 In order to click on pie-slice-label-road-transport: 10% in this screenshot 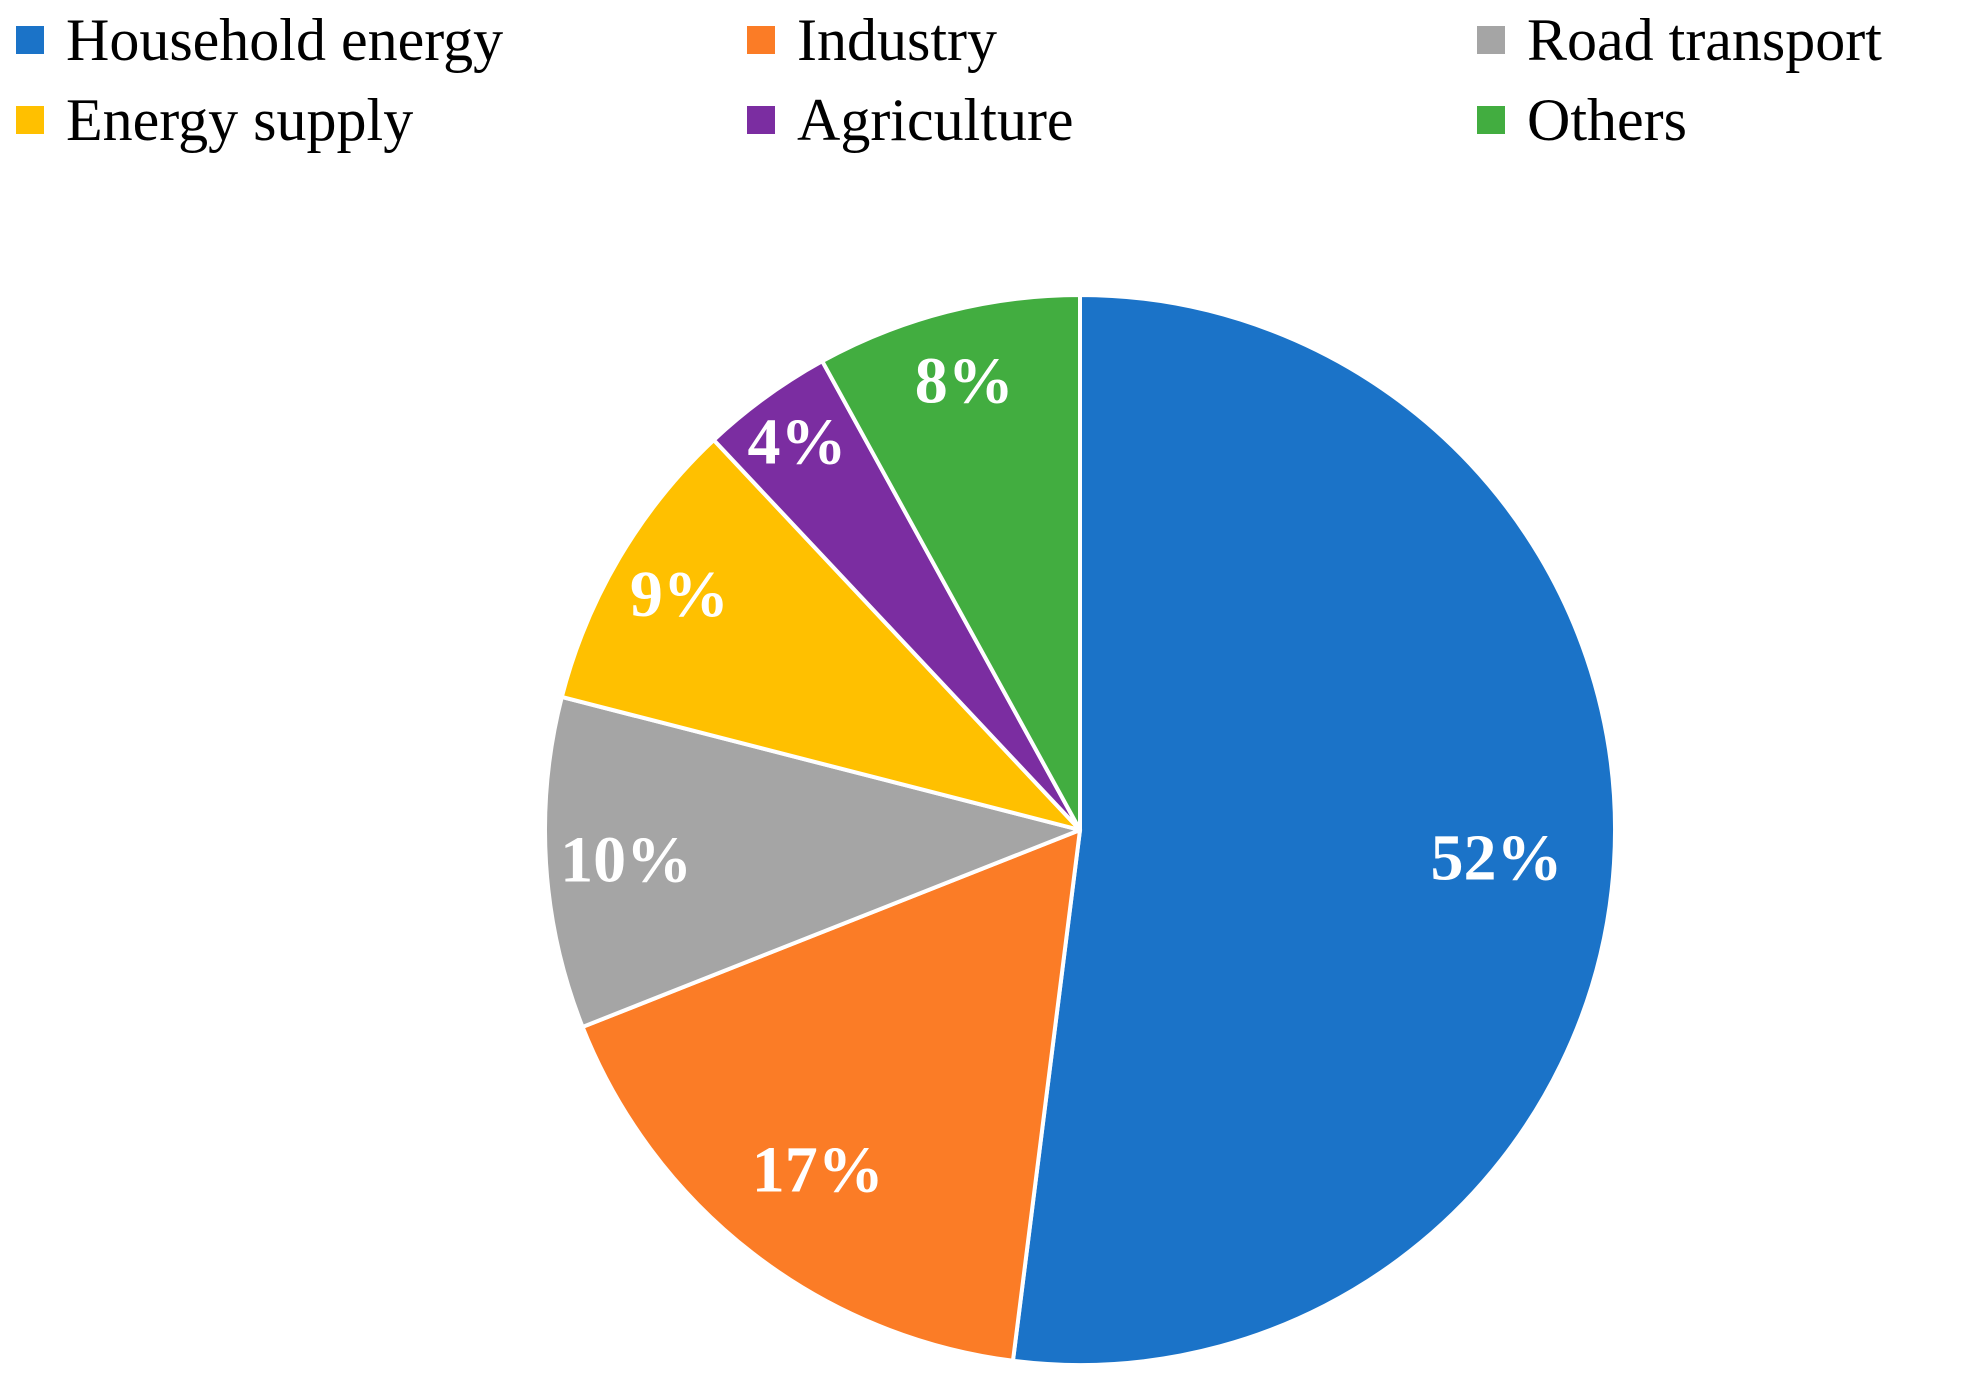, I will do `click(626, 860)`.